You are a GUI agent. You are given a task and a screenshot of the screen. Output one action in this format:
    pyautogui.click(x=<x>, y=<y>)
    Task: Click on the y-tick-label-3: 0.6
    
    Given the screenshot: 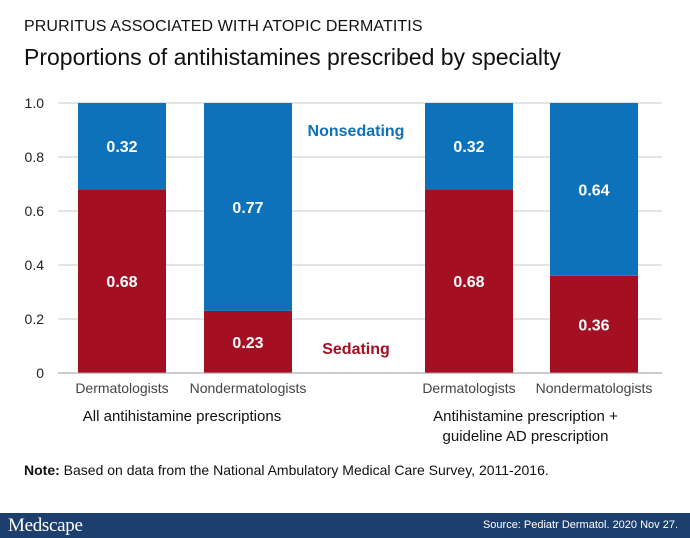 What is the action you would take?
    pyautogui.click(x=35, y=211)
    